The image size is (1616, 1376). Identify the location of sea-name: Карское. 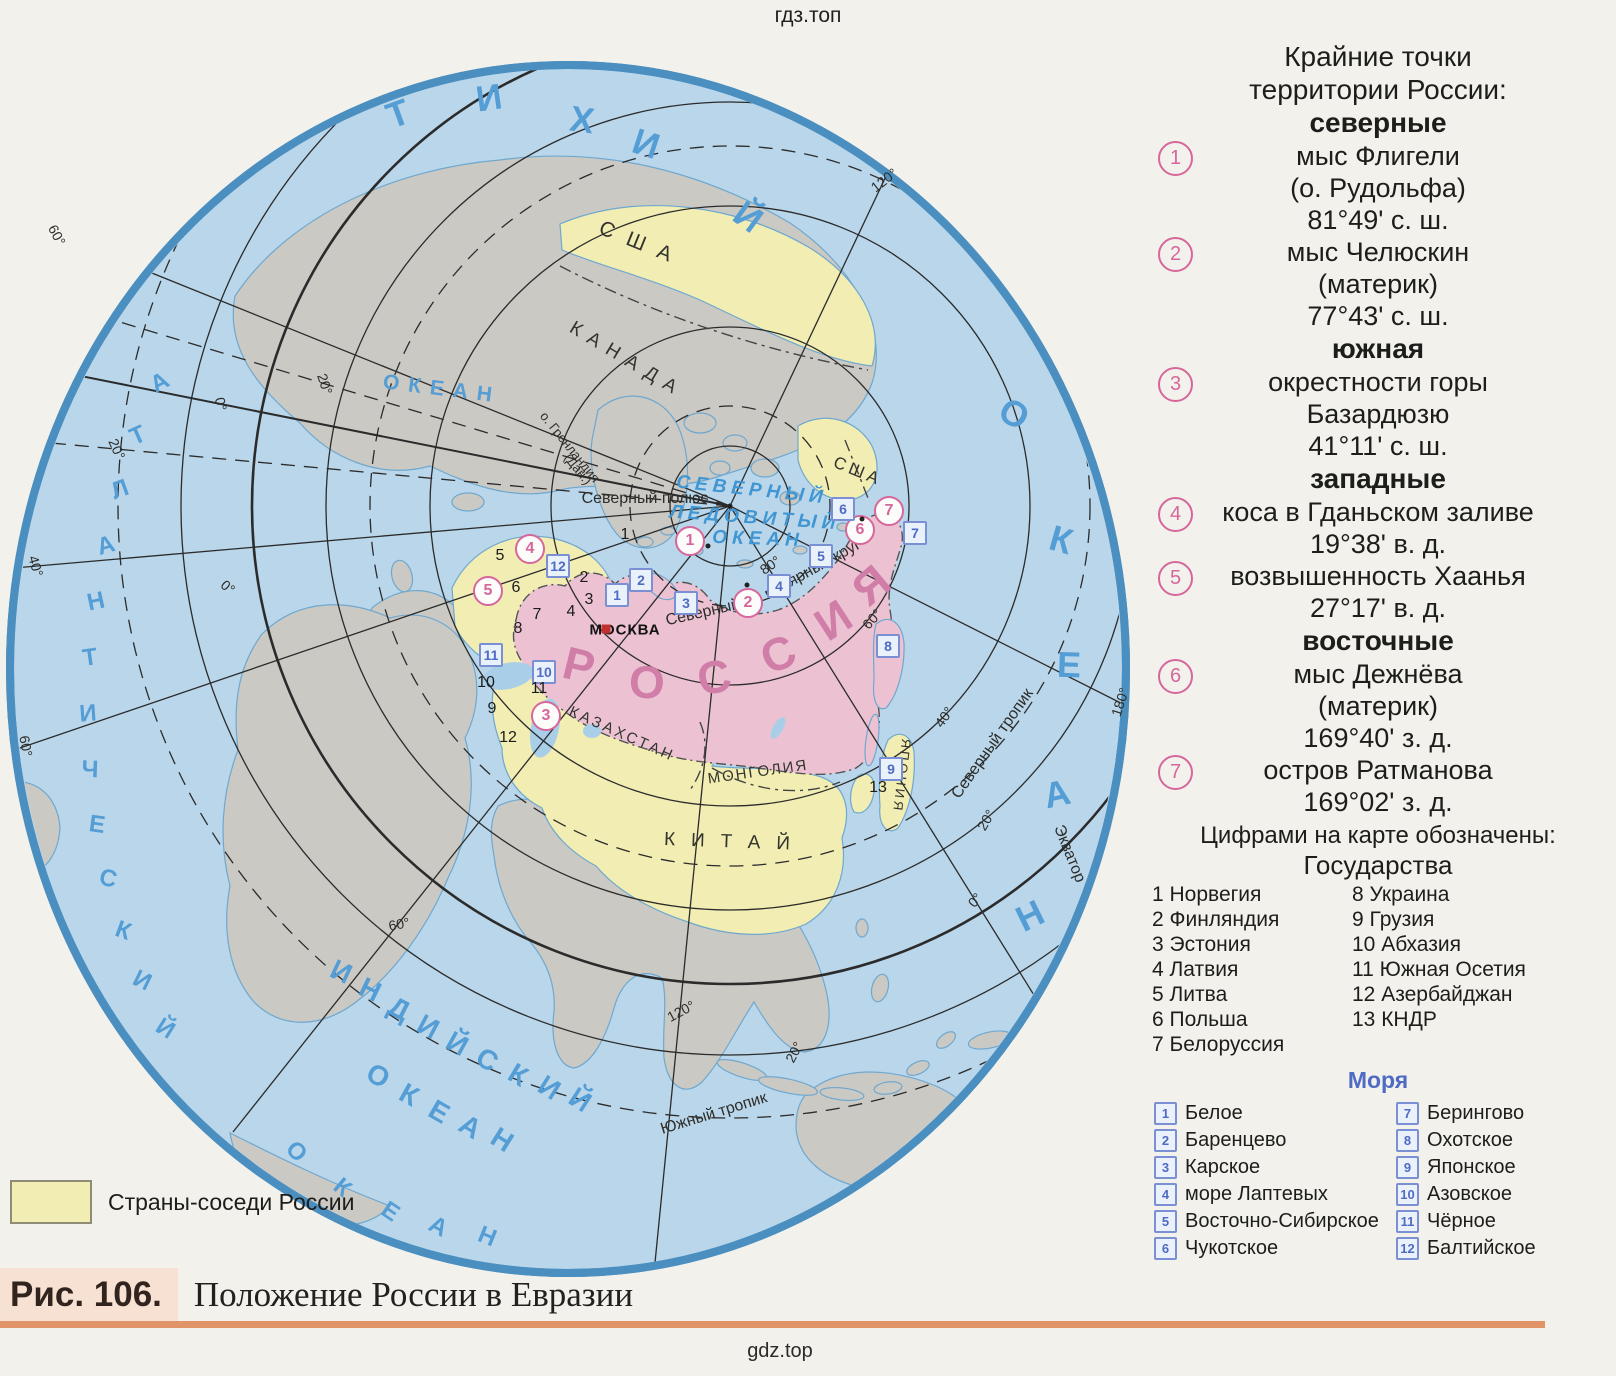
(1223, 1167).